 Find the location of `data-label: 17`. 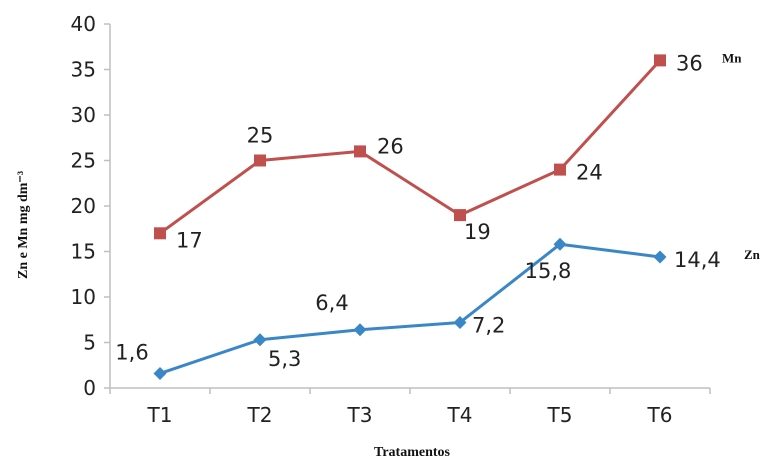

data-label: 17 is located at coordinates (189, 240).